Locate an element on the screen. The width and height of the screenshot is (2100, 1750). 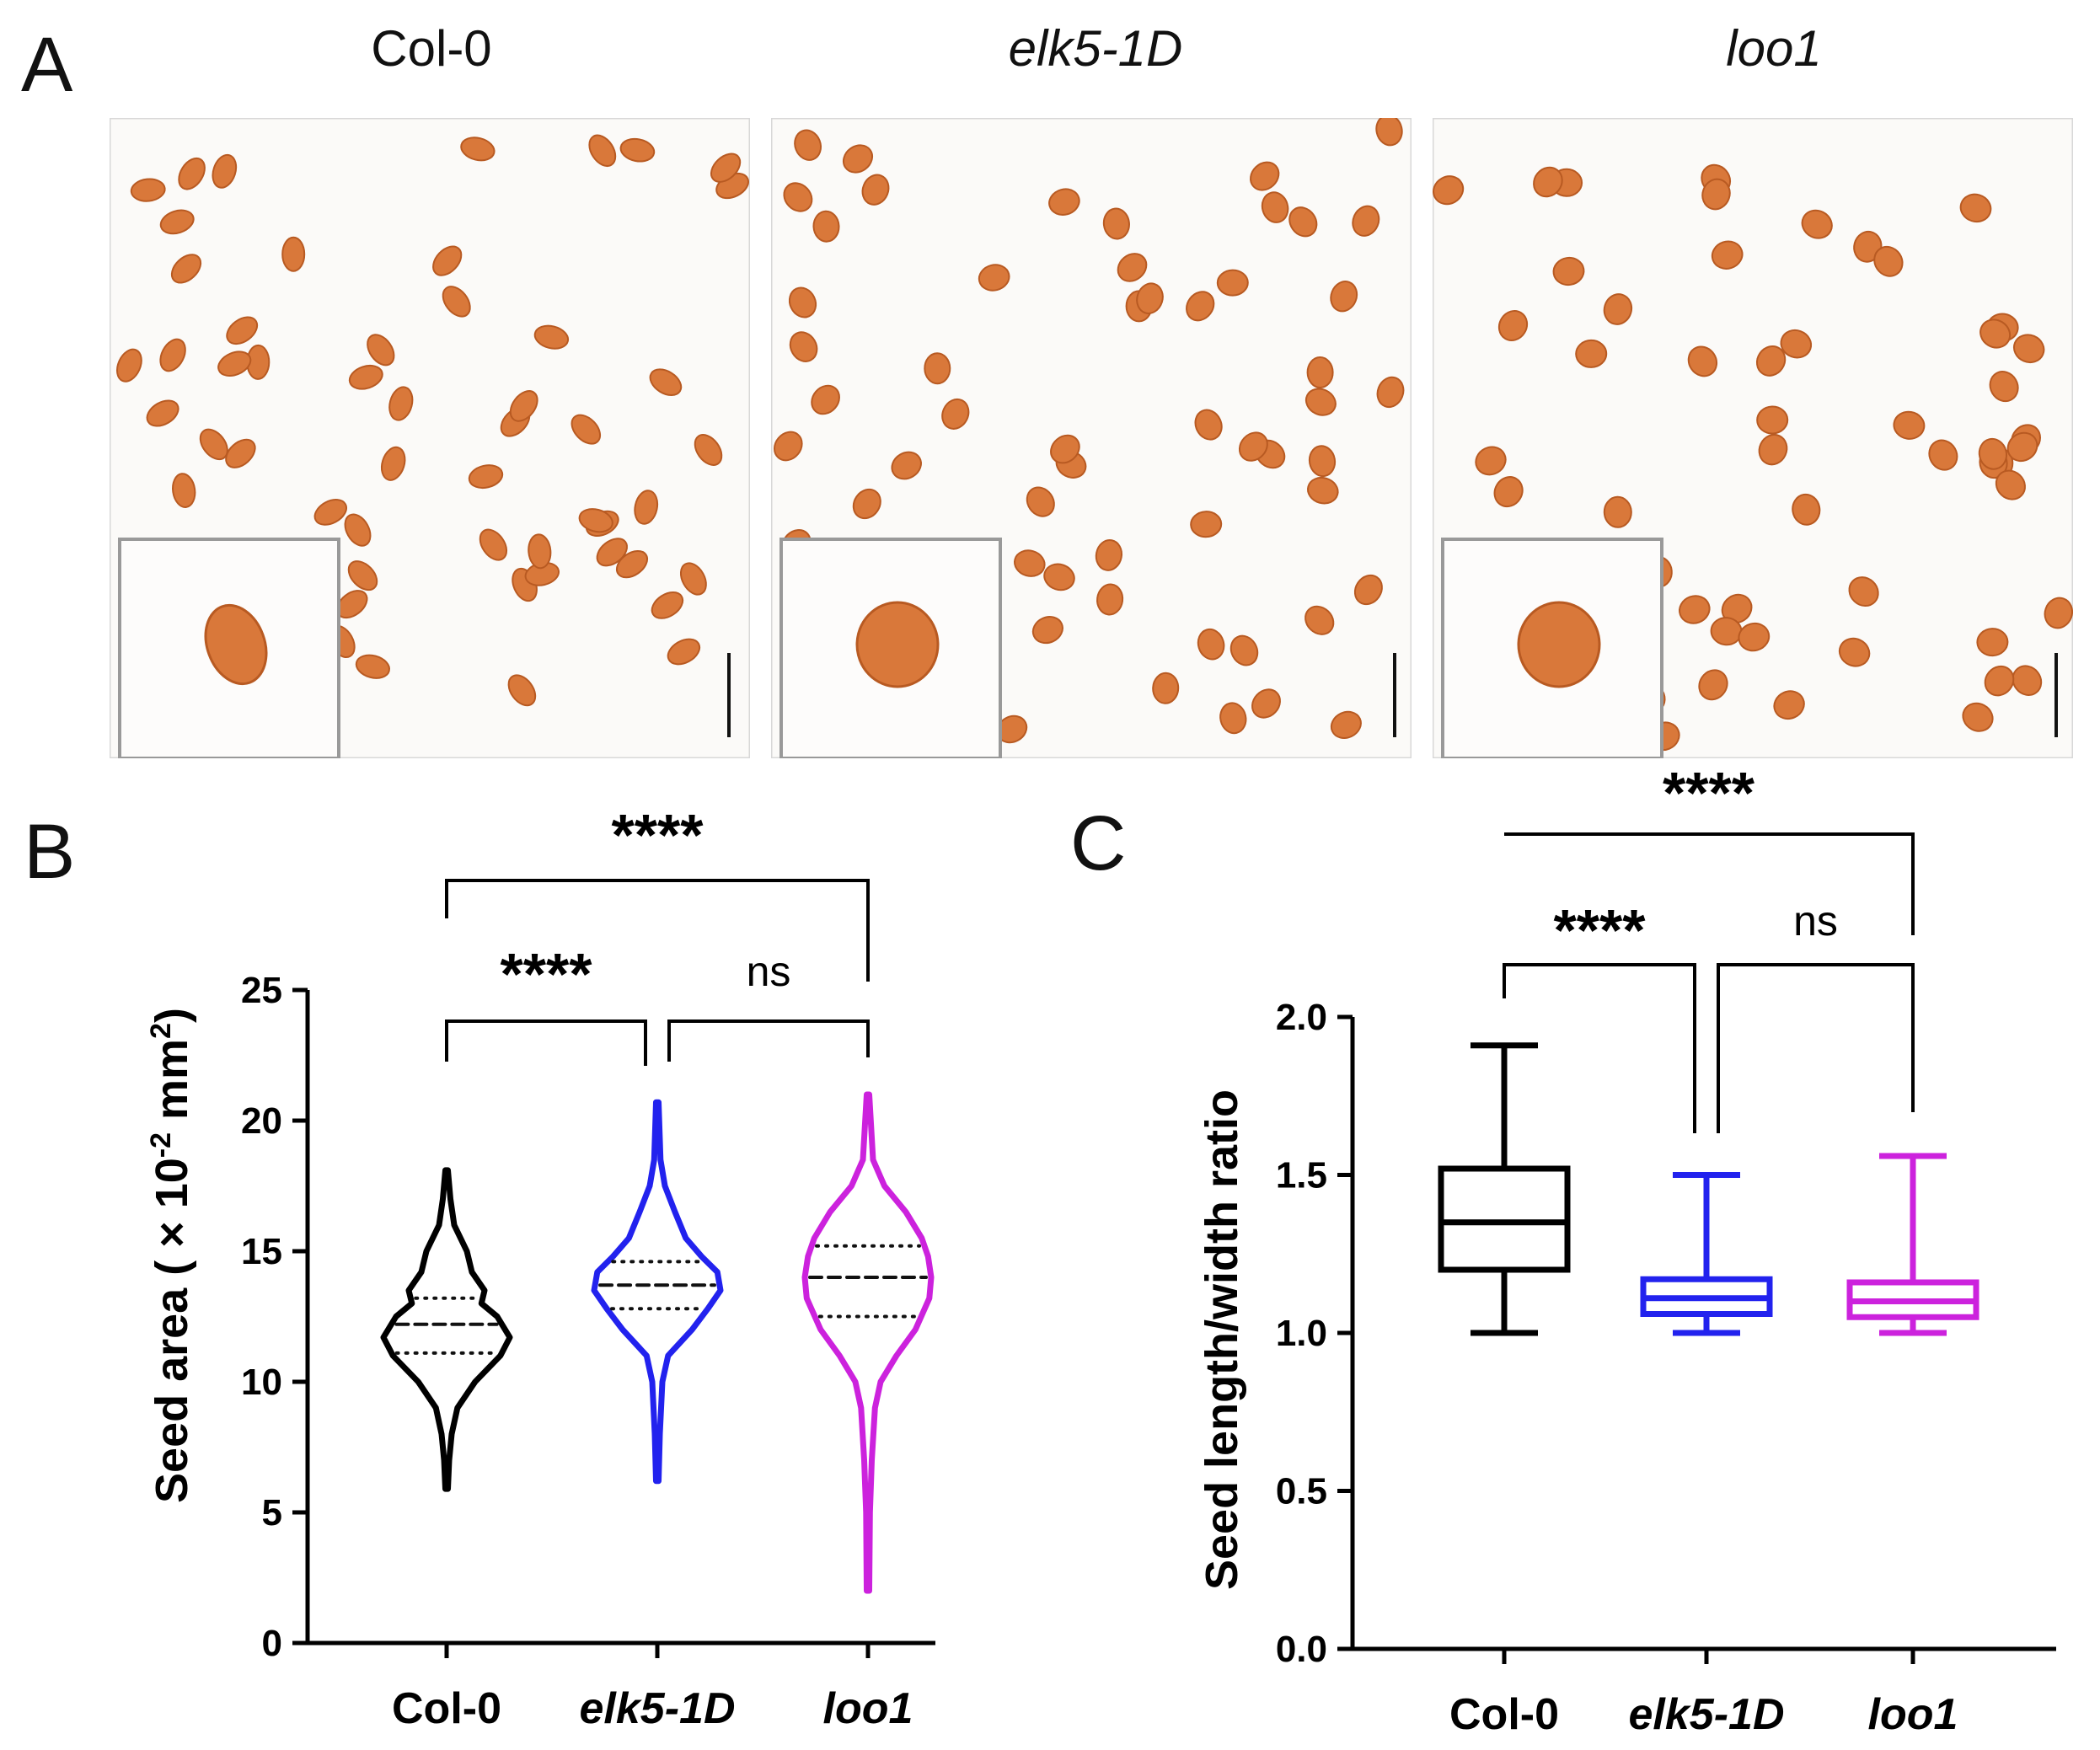
panel-a-label: A is located at coordinates (47, 65).